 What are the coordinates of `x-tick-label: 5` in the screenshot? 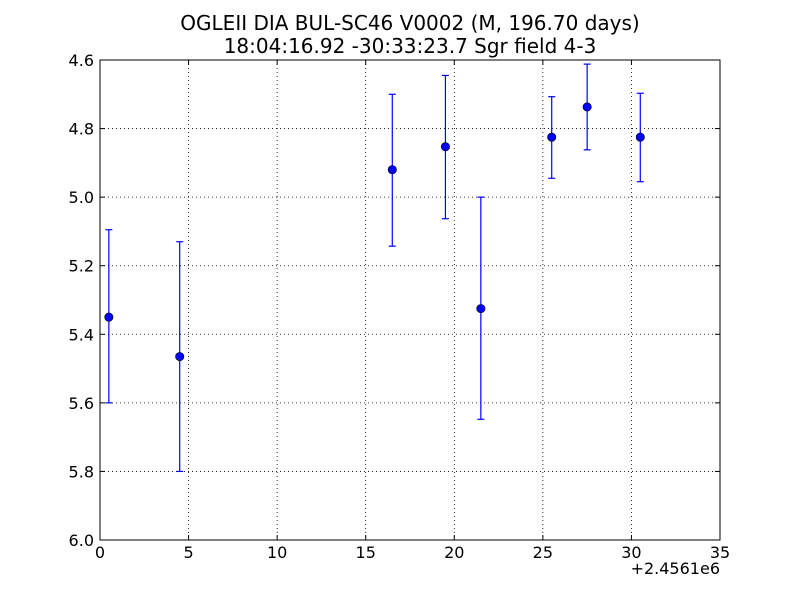 It's located at (188, 552).